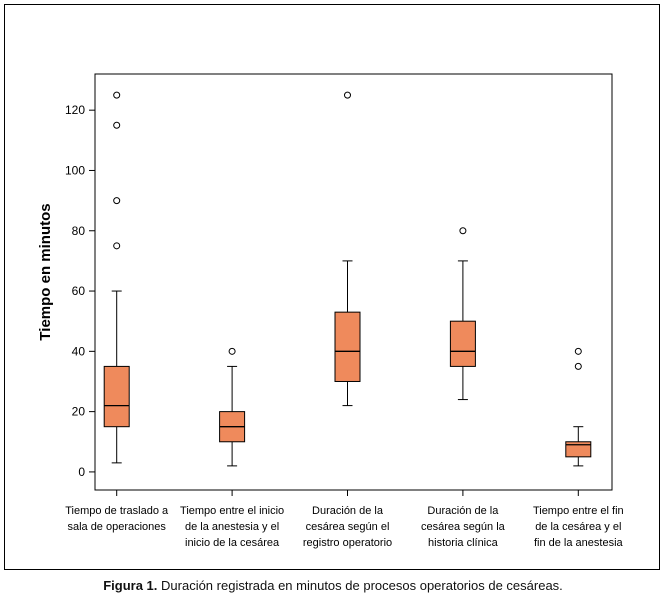 This screenshot has height=604, width=666. Describe the element at coordinates (116, 527) in the screenshot. I see `x-category-label-line: sala de operaciones` at that location.